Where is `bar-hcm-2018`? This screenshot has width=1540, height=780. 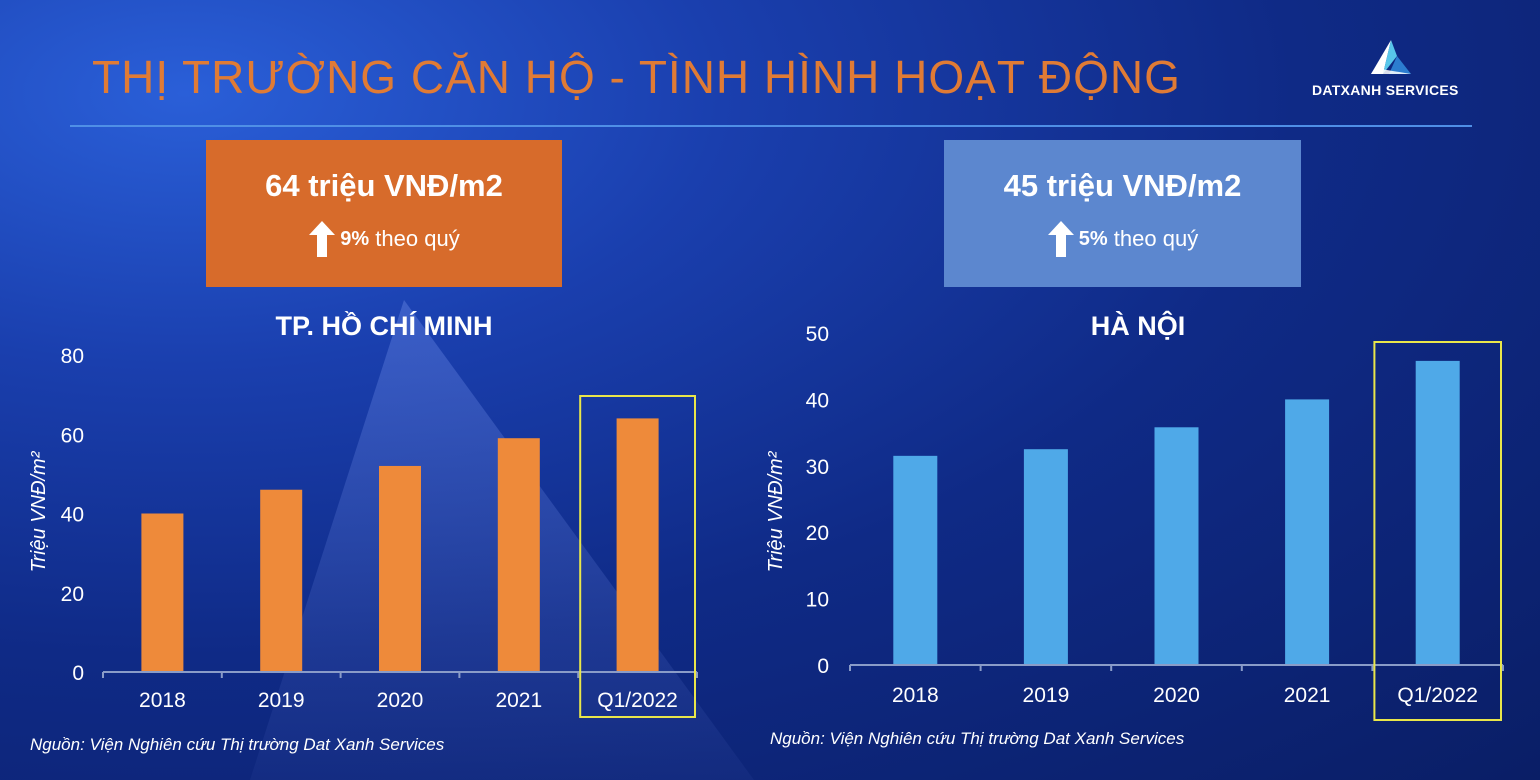
bar-hcm-2018 is located at coordinates (162, 592).